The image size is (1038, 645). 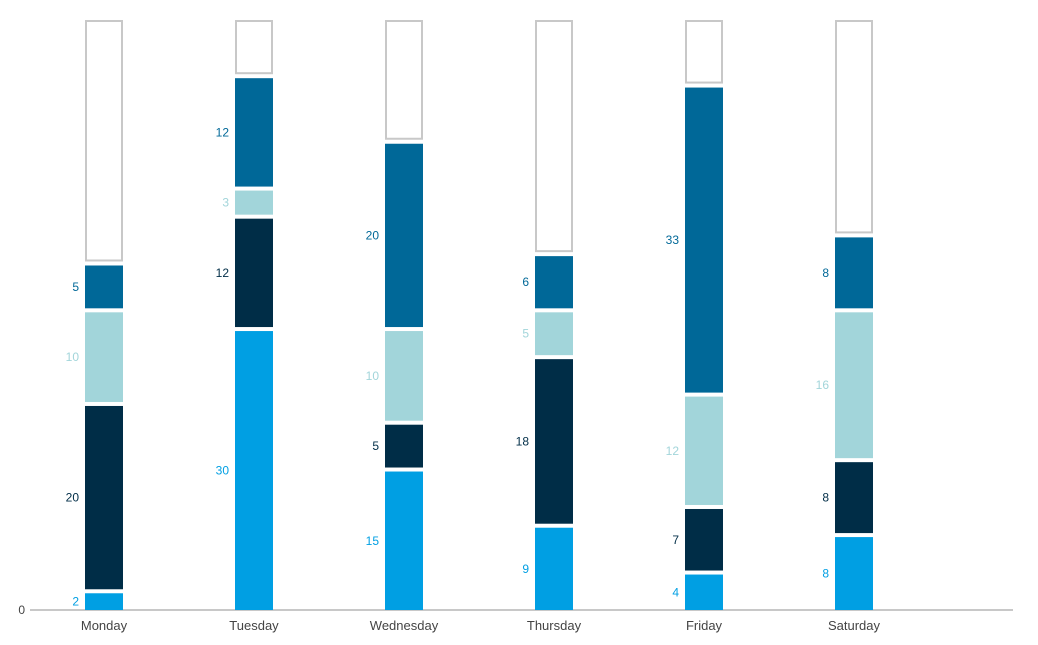 I want to click on bar-remainder-friday, so click(x=704, y=52).